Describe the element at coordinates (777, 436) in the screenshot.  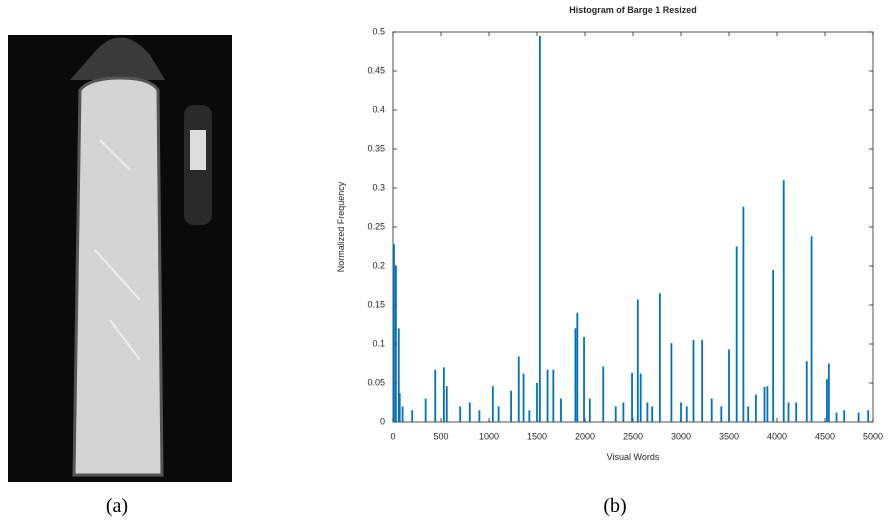
I see `x-tick-label: 4000` at that location.